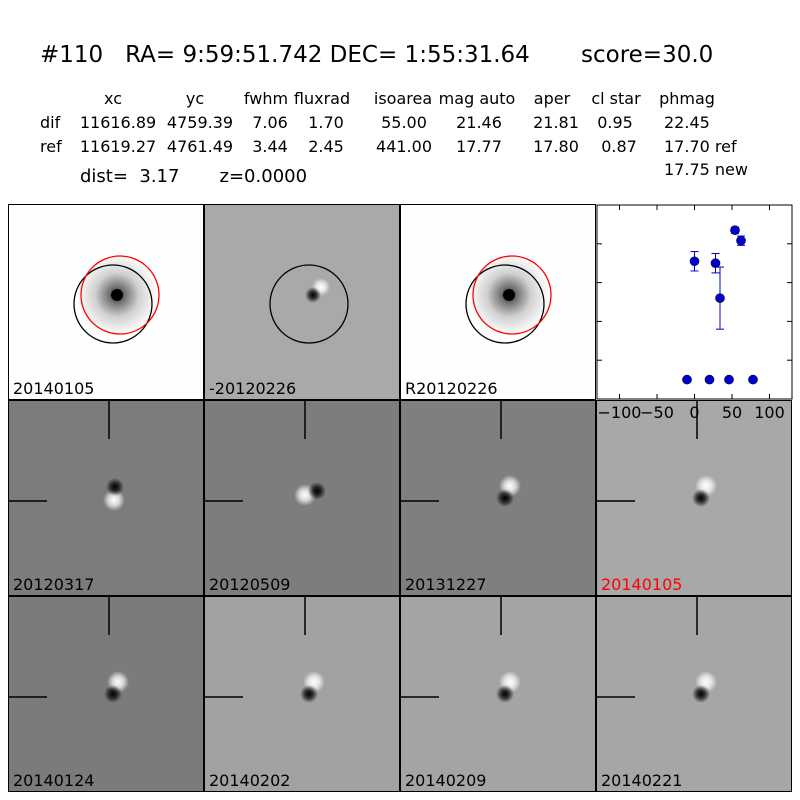 This screenshot has width=800, height=800. I want to click on lightcurve-chart: −100−50050100212223242526, so click(694, 313).